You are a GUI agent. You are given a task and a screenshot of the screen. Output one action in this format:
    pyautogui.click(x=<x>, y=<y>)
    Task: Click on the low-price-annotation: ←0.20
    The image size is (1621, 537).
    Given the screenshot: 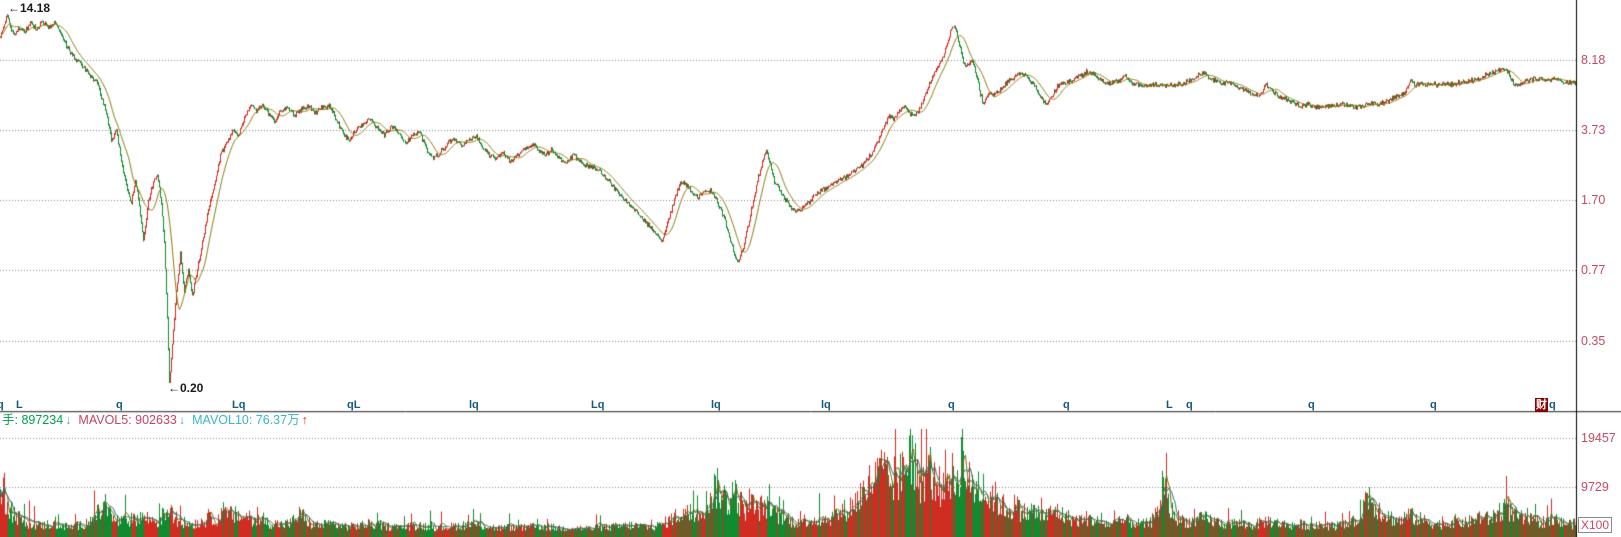 What is the action you would take?
    pyautogui.click(x=186, y=388)
    